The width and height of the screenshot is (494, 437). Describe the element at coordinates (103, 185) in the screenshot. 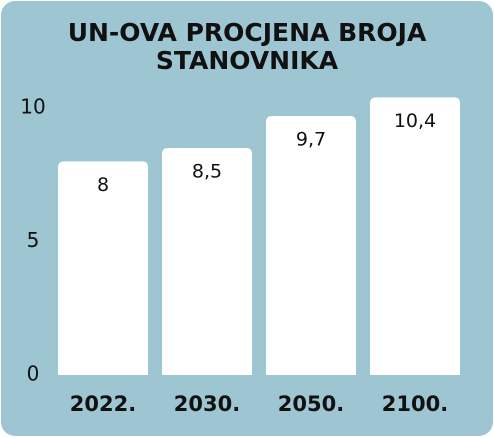

I see `value-label: 8` at that location.